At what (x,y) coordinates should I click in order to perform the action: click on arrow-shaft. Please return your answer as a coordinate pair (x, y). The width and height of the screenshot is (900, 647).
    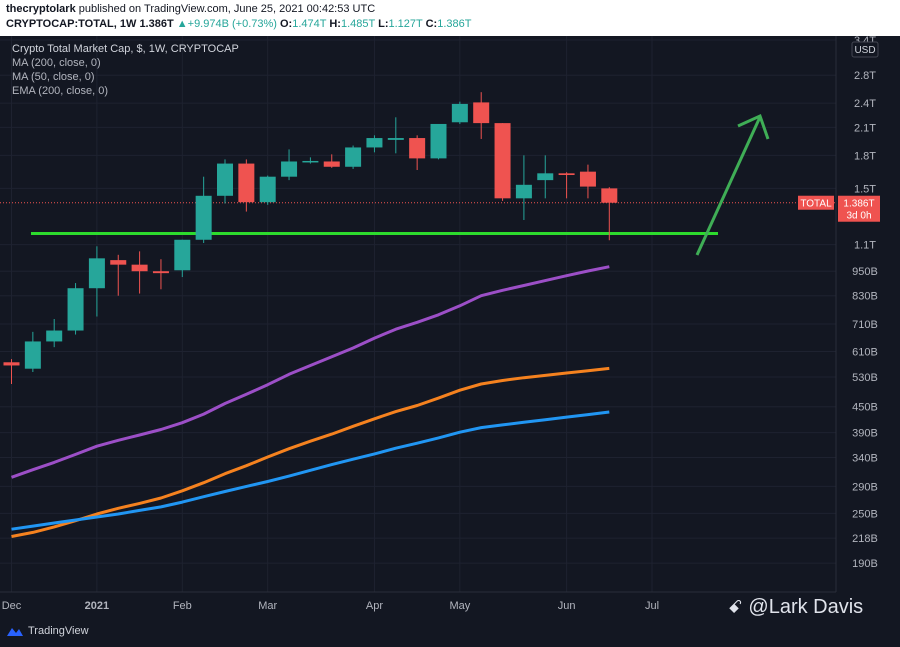
    Looking at the image, I should click on (728, 186).